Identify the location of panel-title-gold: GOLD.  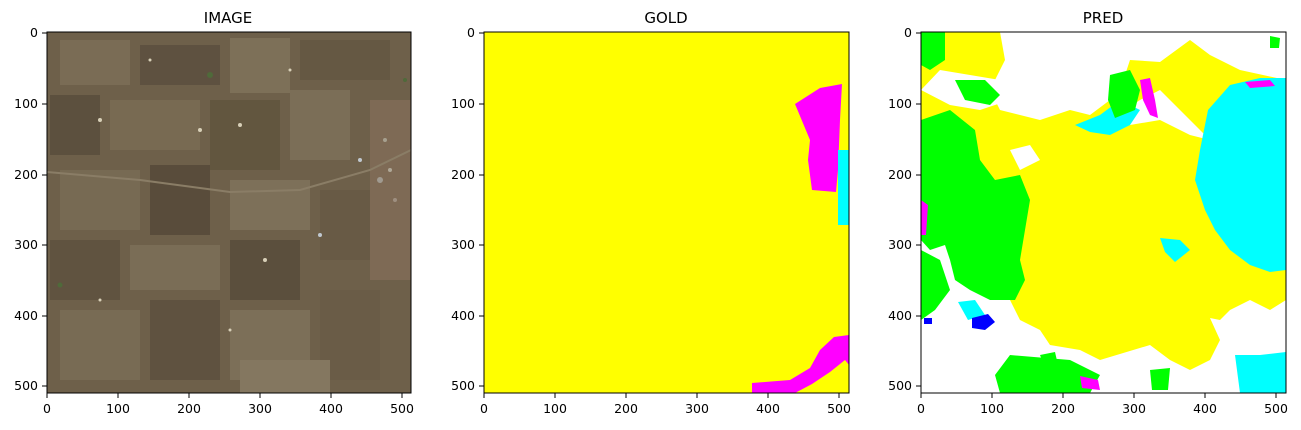
(665, 18).